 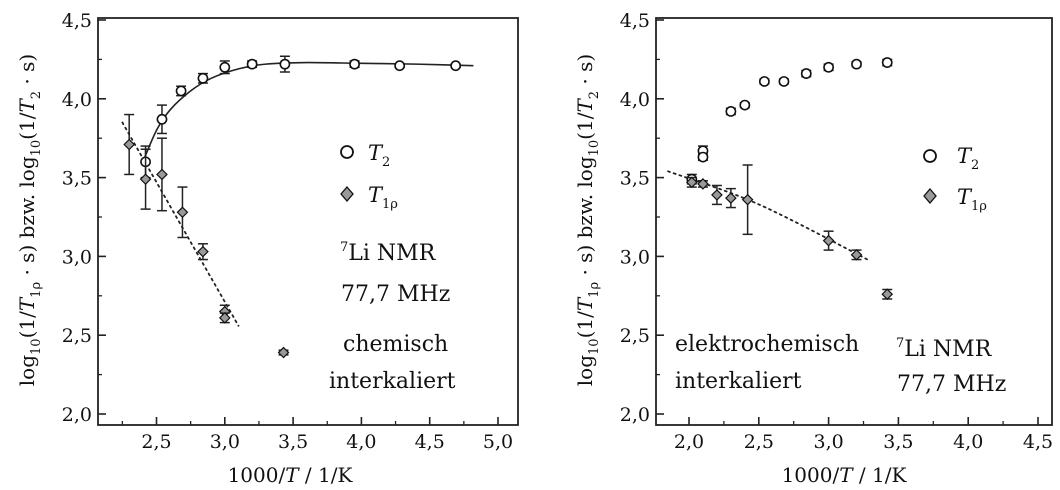 What do you see at coordinates (951, 384) in the screenshot?
I see `annotation-frequency-right: 77,7 MHz` at bounding box center [951, 384].